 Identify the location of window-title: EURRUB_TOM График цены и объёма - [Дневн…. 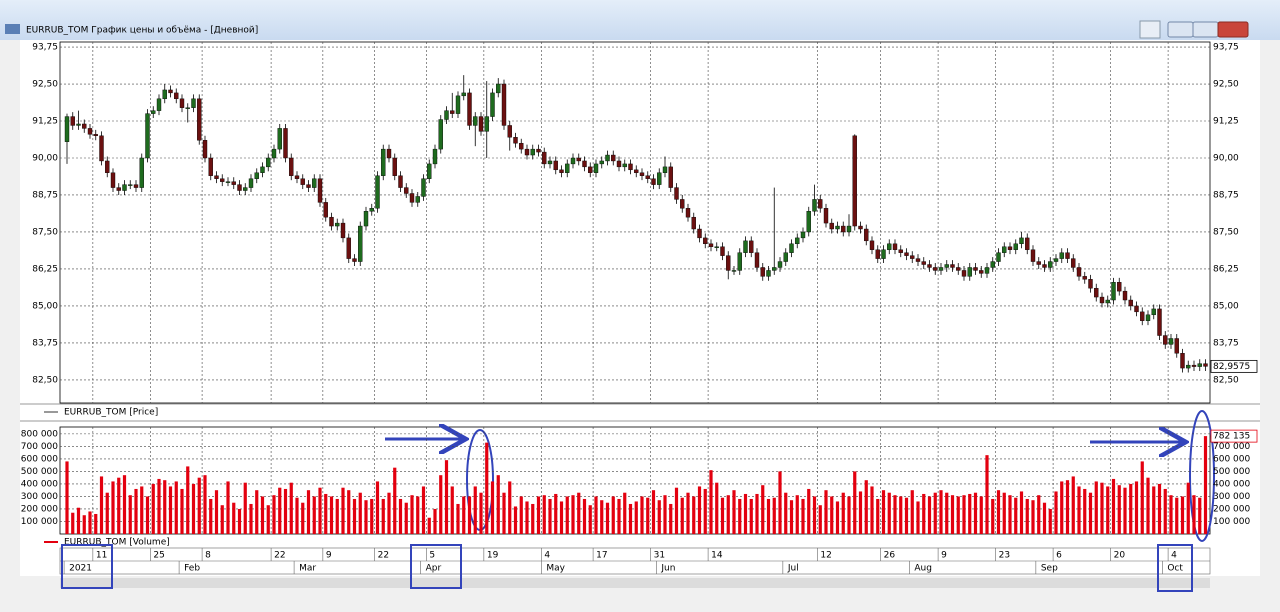
(142, 31).